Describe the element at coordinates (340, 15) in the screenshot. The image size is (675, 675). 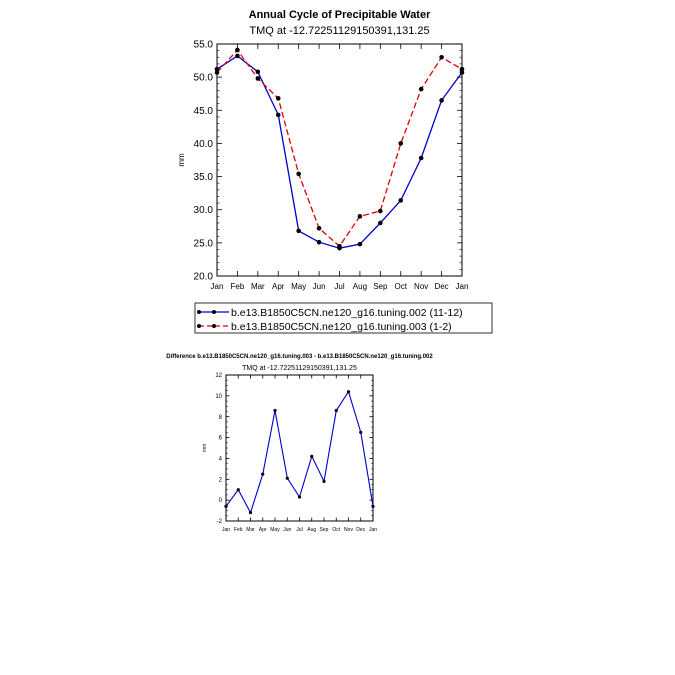
I see `chart-title: Annual Cycle of Precipitable Water` at that location.